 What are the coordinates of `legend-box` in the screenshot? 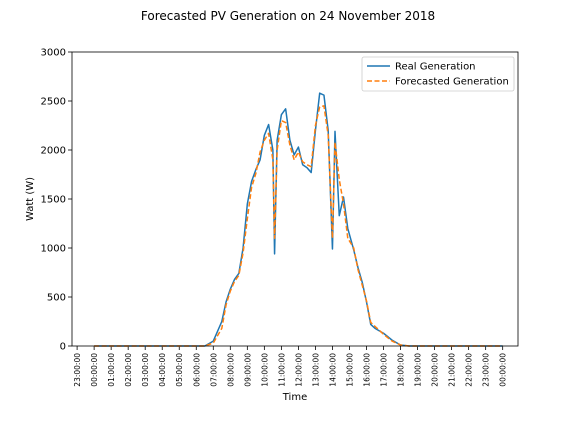 It's located at (438, 74).